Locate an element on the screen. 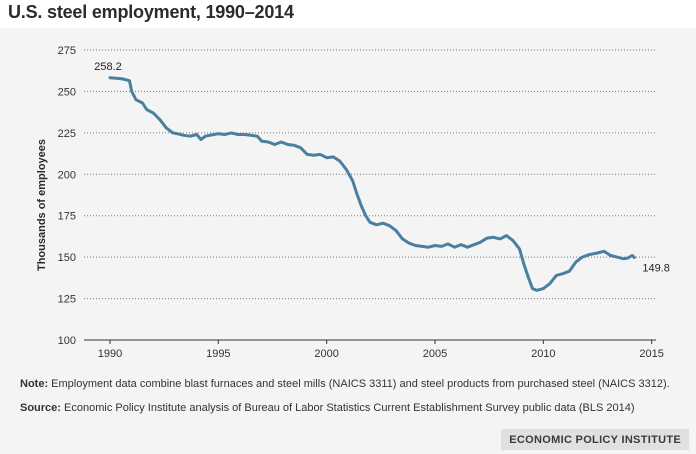 The width and height of the screenshot is (696, 454). x-tick-label-2010: 2010 is located at coordinates (543, 354).